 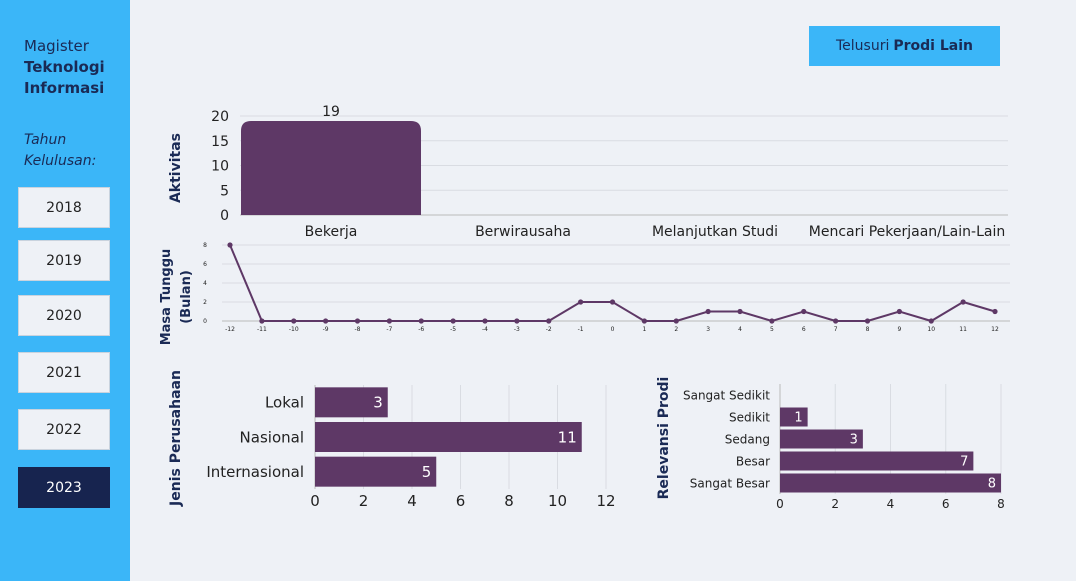 What do you see at coordinates (836, 329) in the screenshot?
I see `x-tick-label: 7` at bounding box center [836, 329].